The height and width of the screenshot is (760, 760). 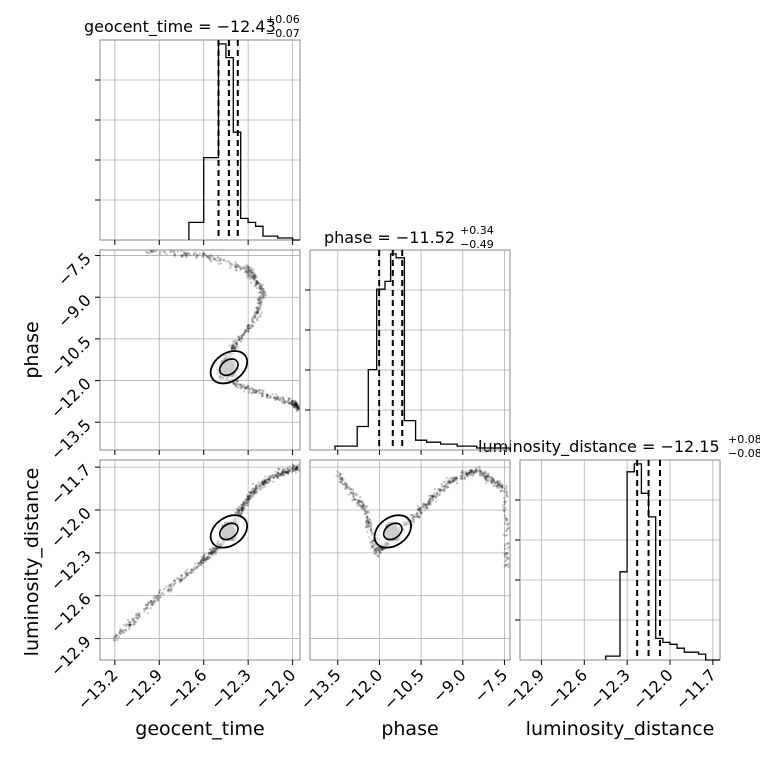 I want to click on y-tick-label-luminosity_distance: −11.7, so click(x=71, y=484).